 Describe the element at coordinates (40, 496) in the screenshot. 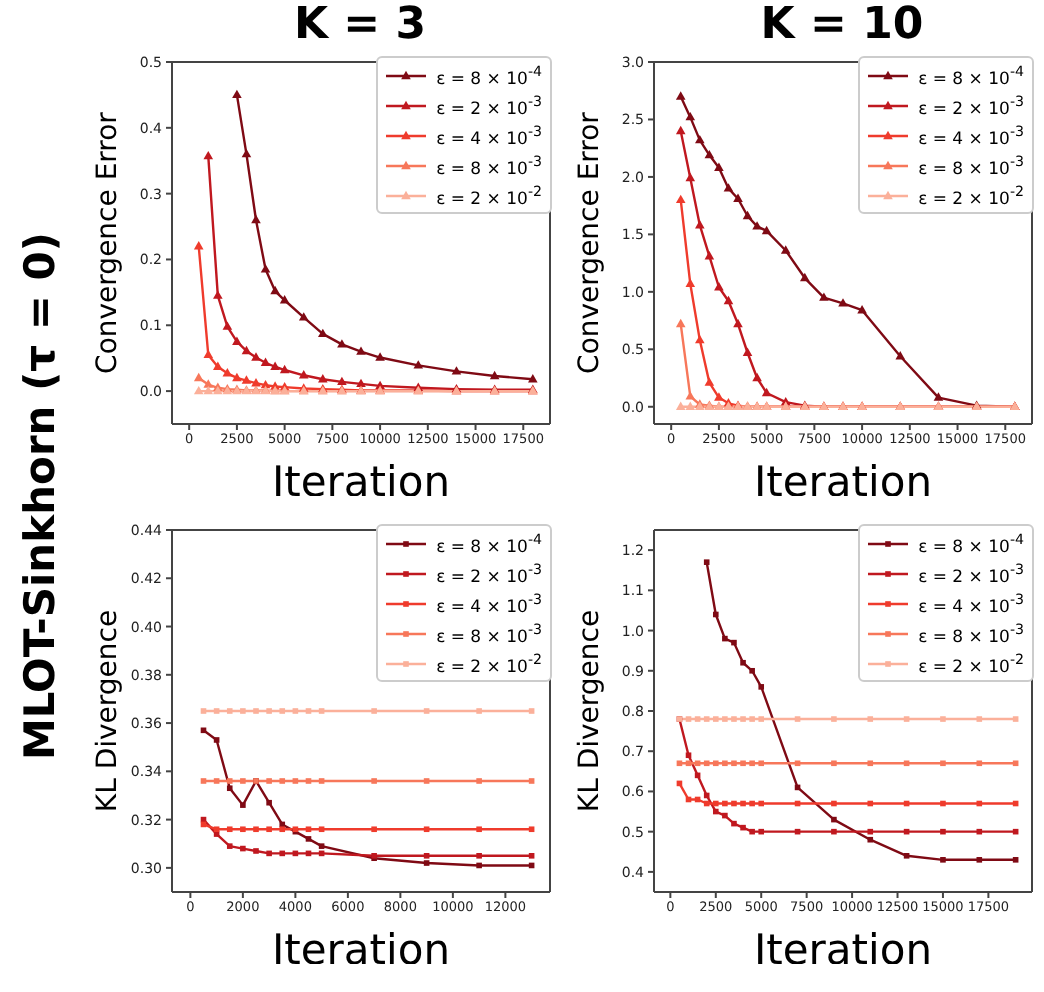

I see `text: MLOT-Sinkhorn (τ = 0)` at that location.